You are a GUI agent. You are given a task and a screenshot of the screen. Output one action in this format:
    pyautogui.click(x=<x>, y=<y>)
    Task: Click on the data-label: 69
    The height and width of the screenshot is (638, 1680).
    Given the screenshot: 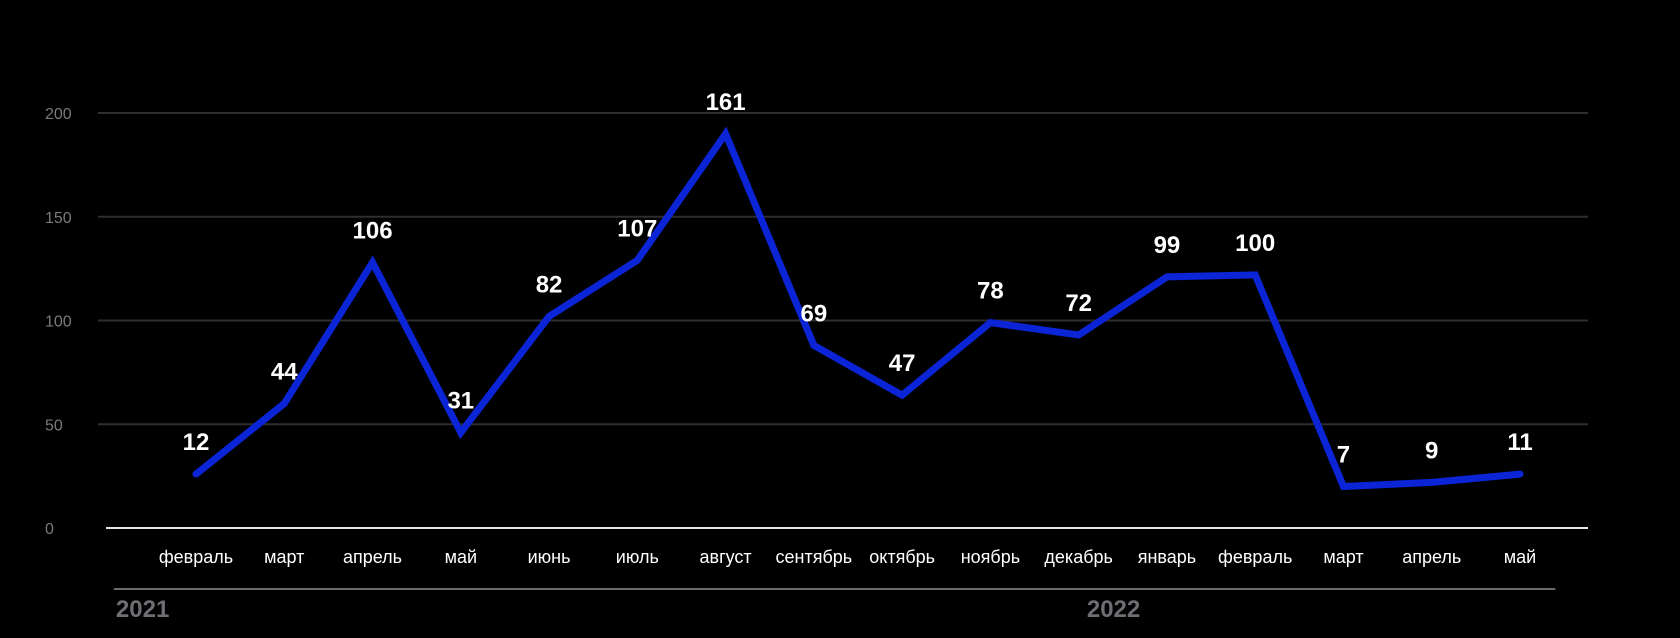 What is the action you would take?
    pyautogui.click(x=814, y=313)
    